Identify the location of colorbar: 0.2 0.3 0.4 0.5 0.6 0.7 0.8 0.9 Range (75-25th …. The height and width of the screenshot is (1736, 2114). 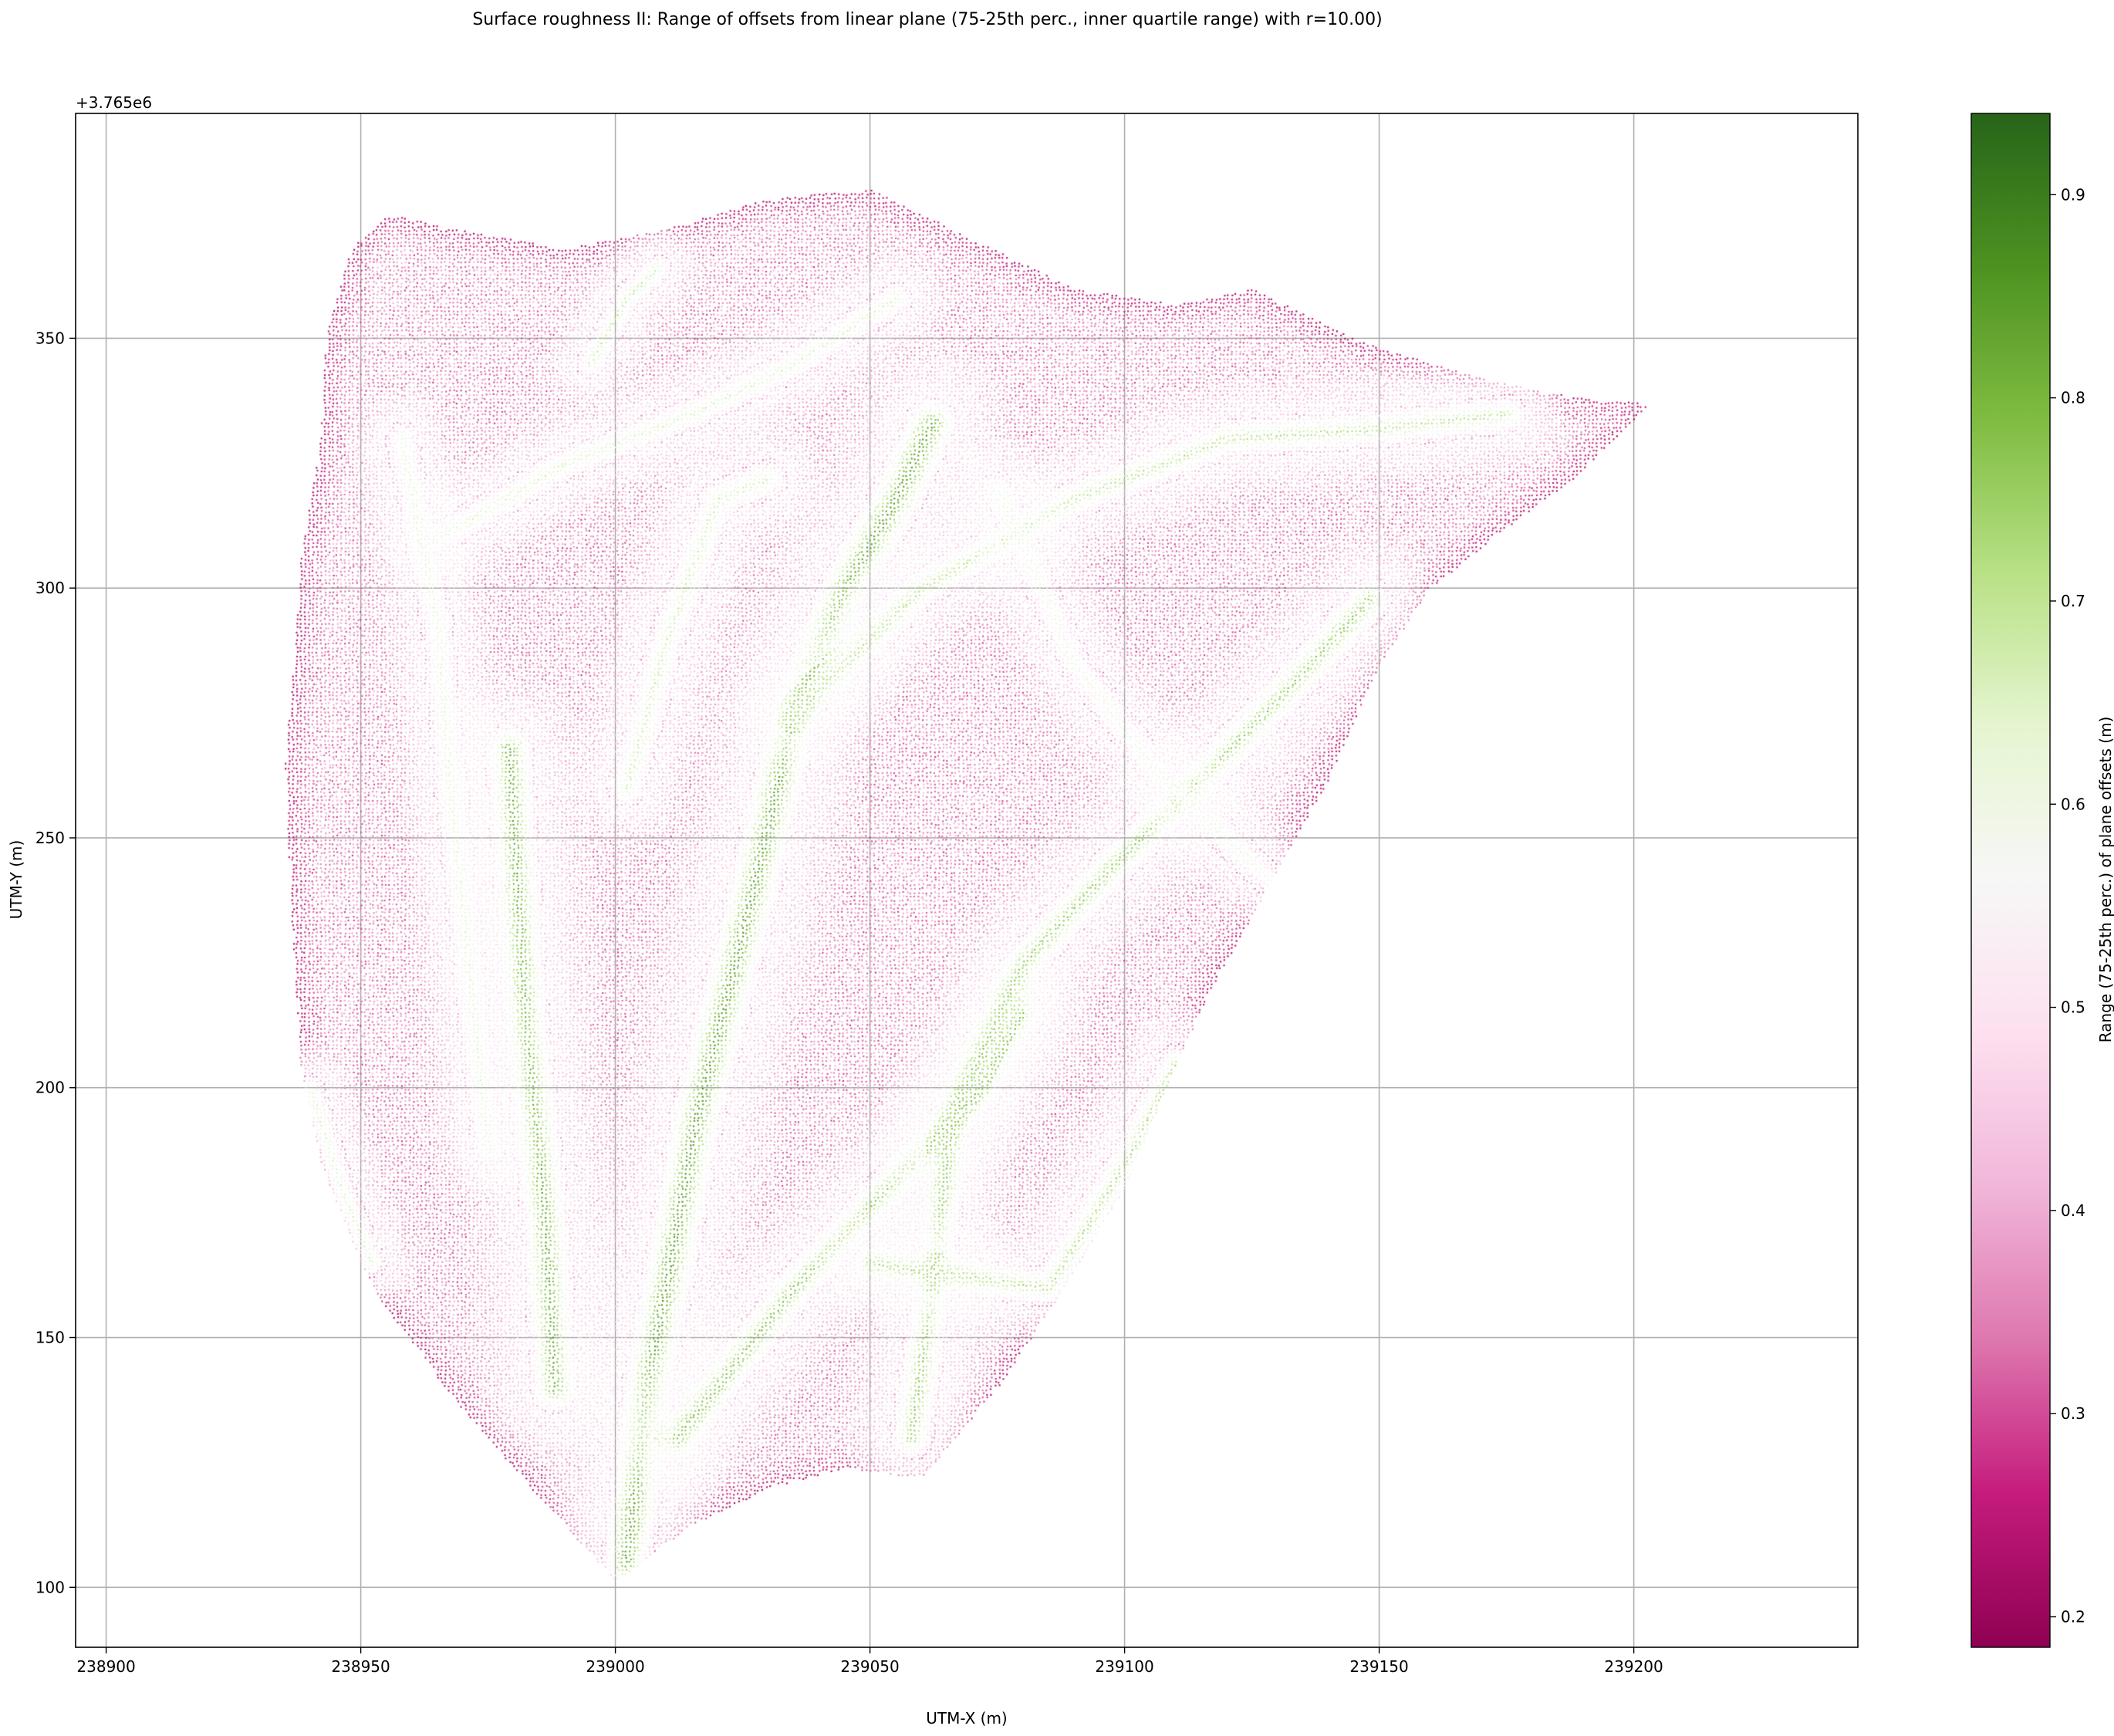
(2042, 881).